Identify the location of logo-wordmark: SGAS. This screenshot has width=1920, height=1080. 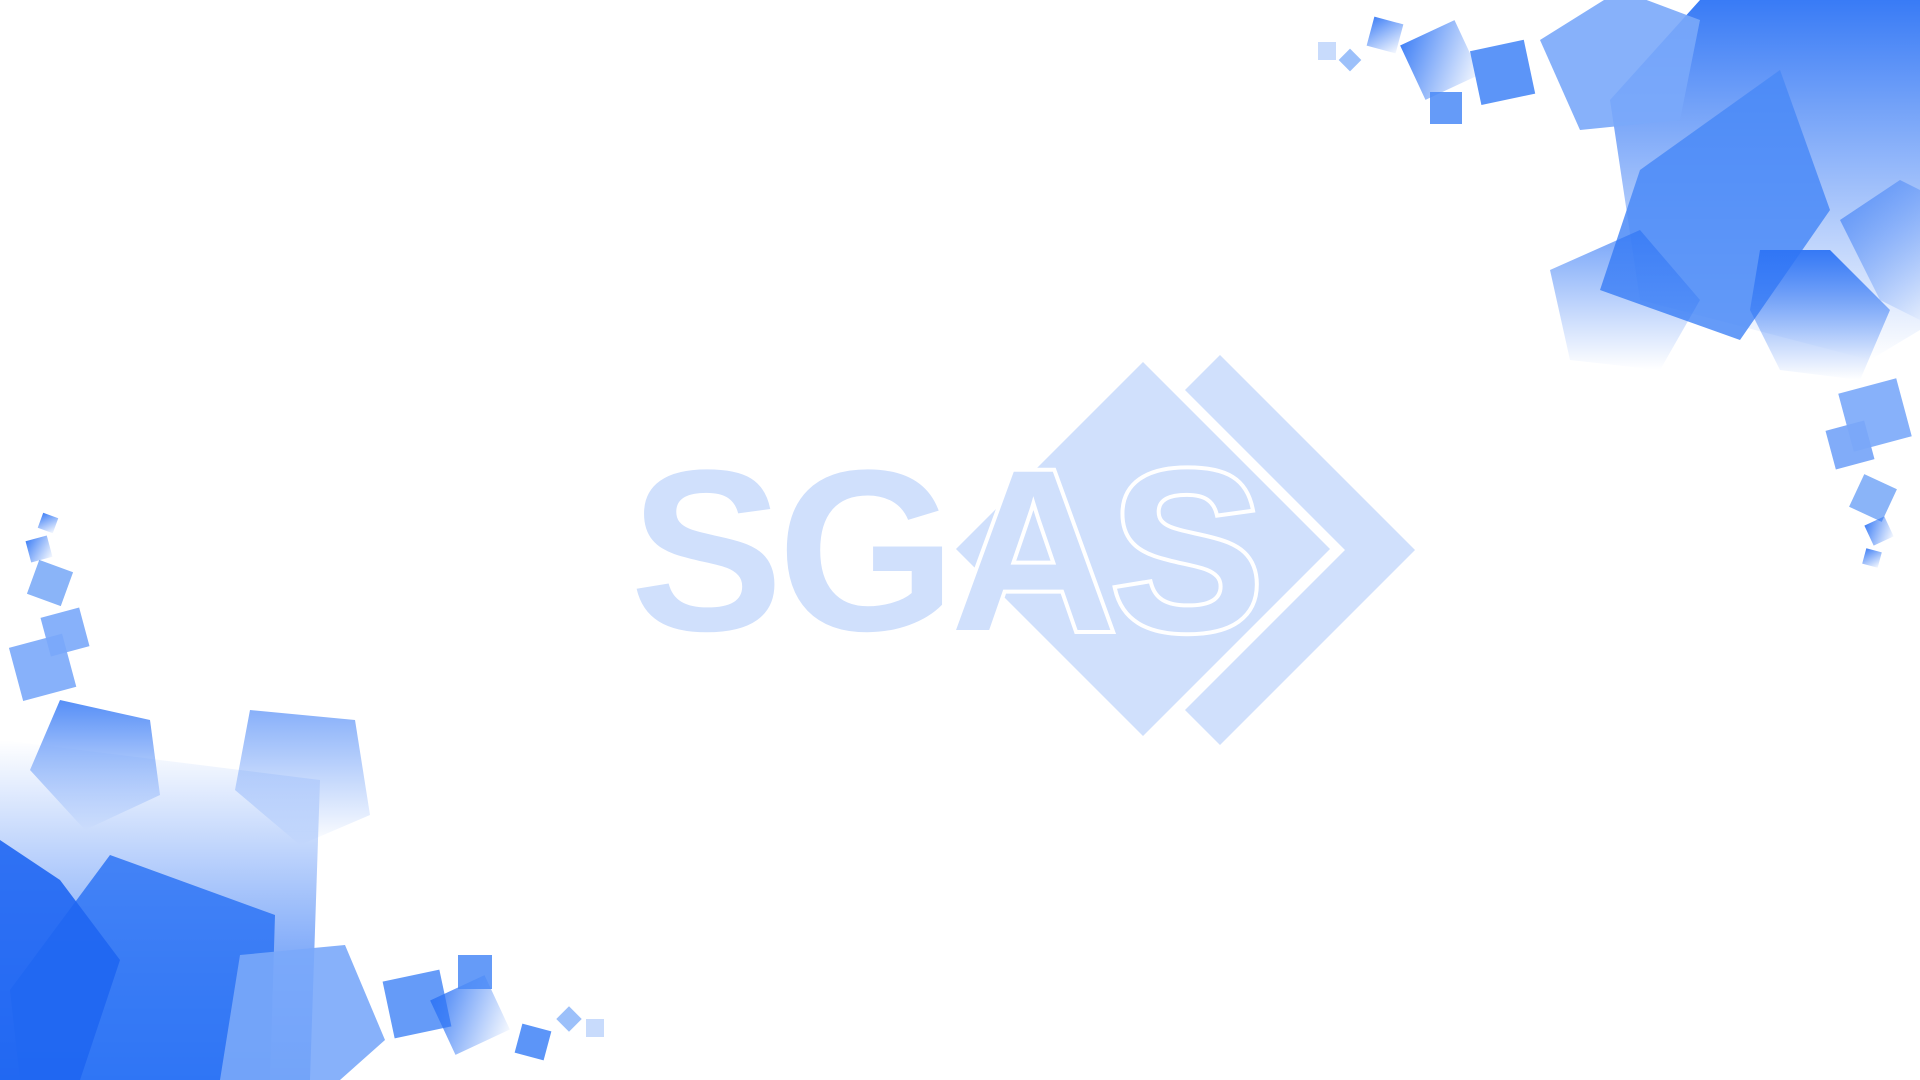
(944, 550).